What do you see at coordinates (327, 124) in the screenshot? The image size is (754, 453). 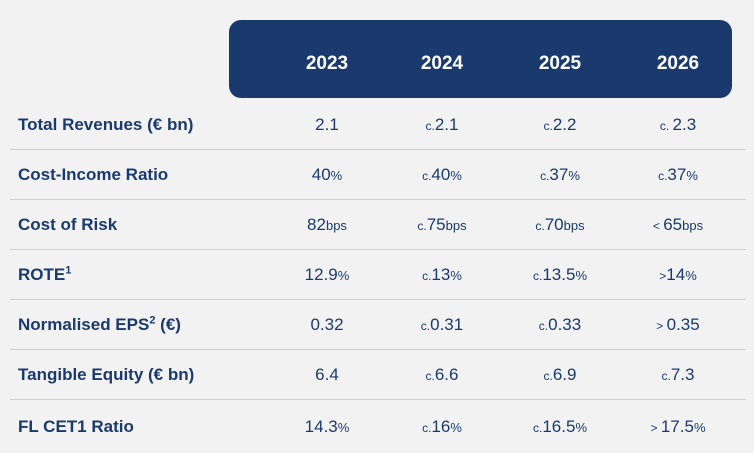 I see `value-cell-2023: 2.1` at bounding box center [327, 124].